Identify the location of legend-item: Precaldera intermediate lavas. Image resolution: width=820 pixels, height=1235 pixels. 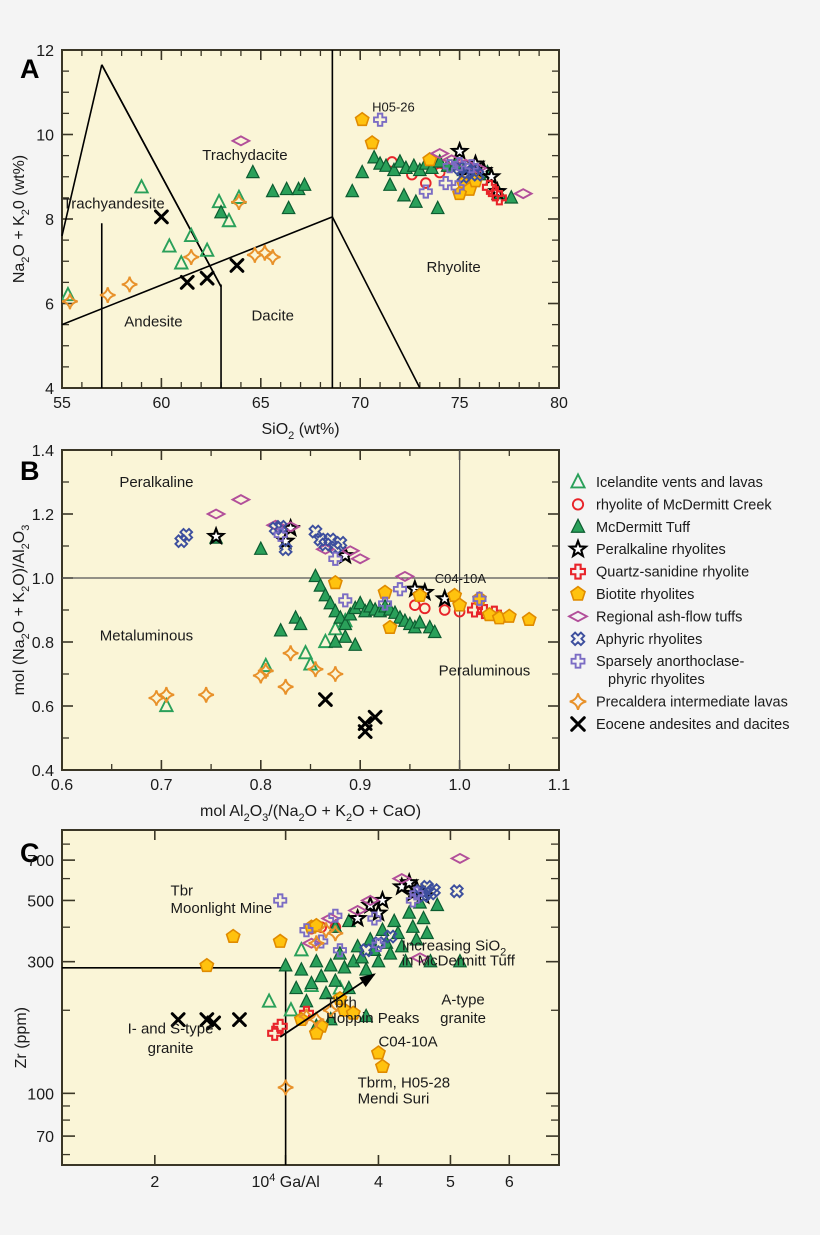
(678, 702).